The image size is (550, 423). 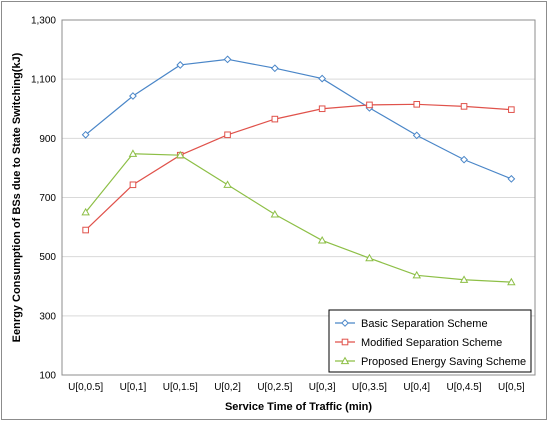 What do you see at coordinates (47, 139) in the screenshot?
I see `y-tick-label-900: 900` at bounding box center [47, 139].